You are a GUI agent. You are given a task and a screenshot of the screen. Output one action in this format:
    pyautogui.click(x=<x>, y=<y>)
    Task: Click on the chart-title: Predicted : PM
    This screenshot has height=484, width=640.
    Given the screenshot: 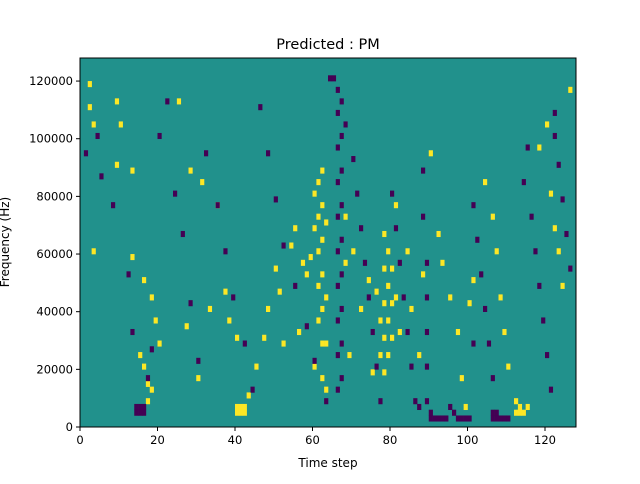 What is the action you would take?
    pyautogui.click(x=327, y=45)
    